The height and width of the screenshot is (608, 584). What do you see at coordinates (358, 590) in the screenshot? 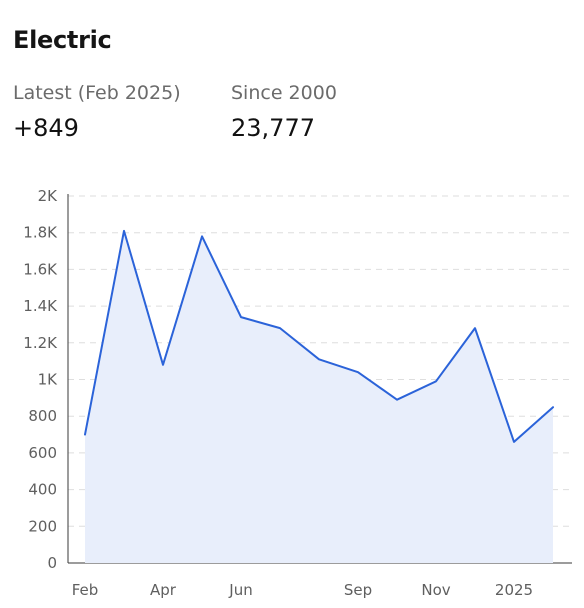
I see `x-tick-label: Sep` at bounding box center [358, 590].